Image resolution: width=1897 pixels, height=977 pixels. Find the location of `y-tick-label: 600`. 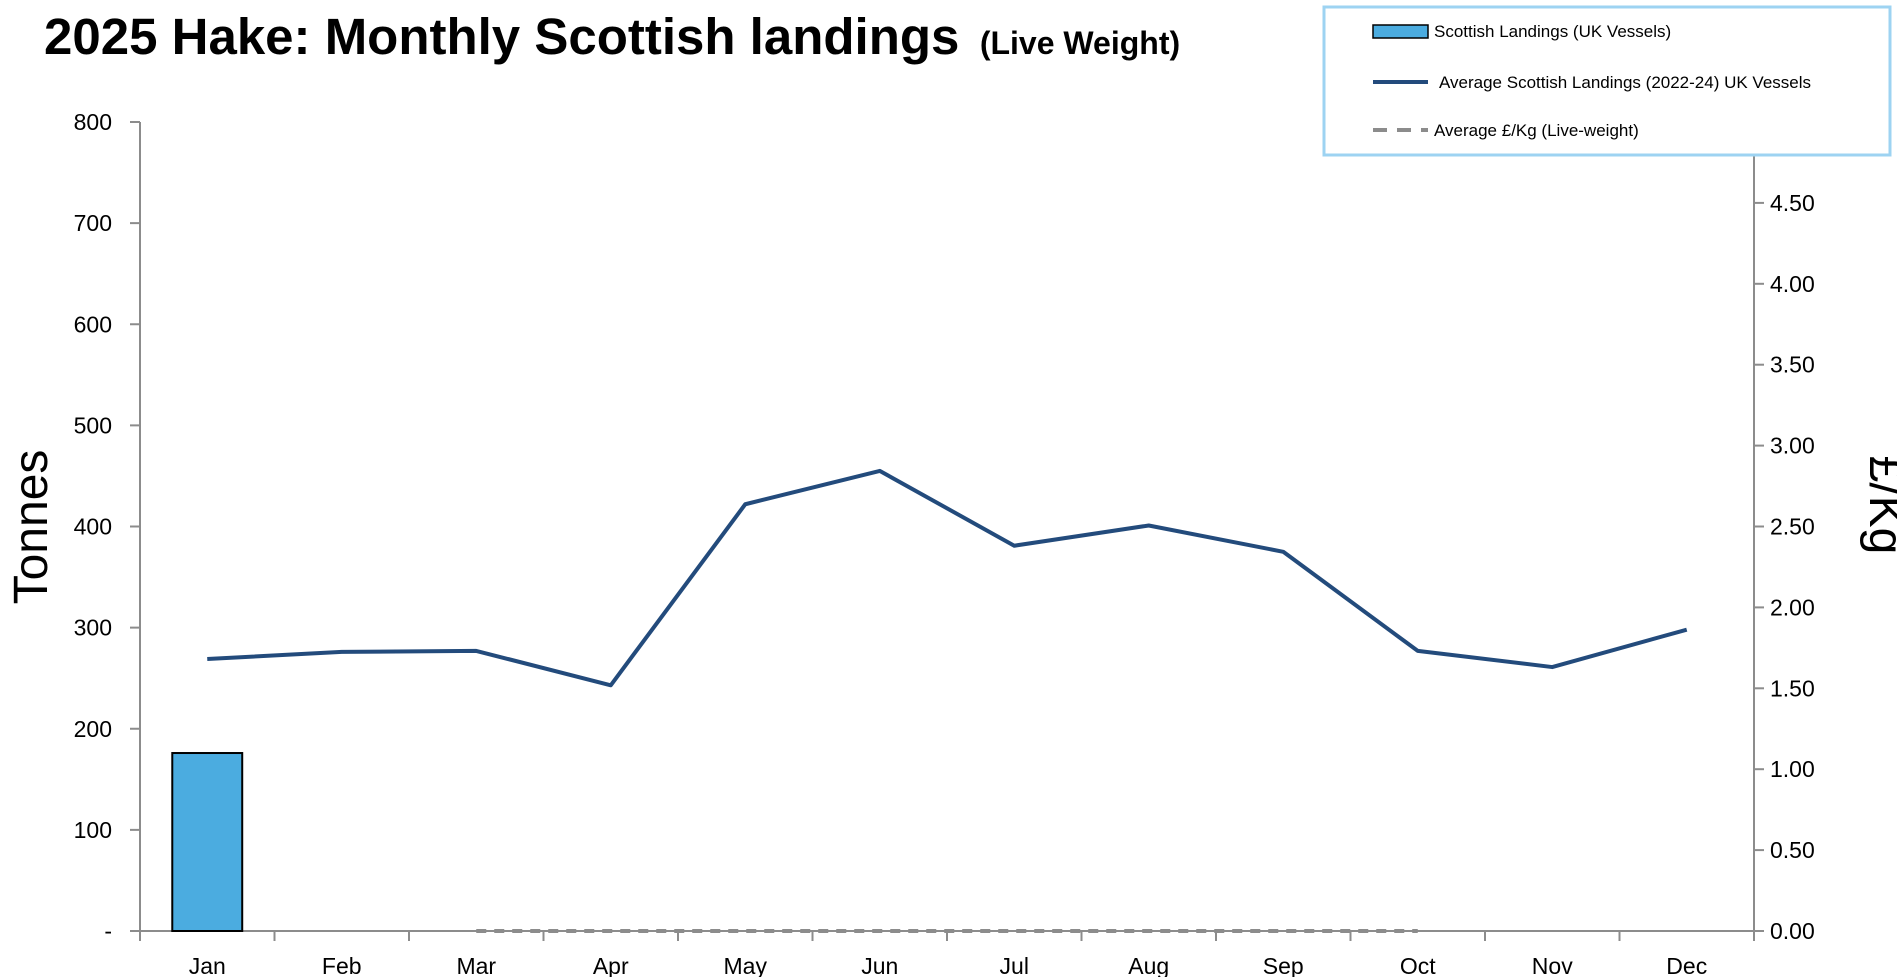

y-tick-label: 600 is located at coordinates (93, 324).